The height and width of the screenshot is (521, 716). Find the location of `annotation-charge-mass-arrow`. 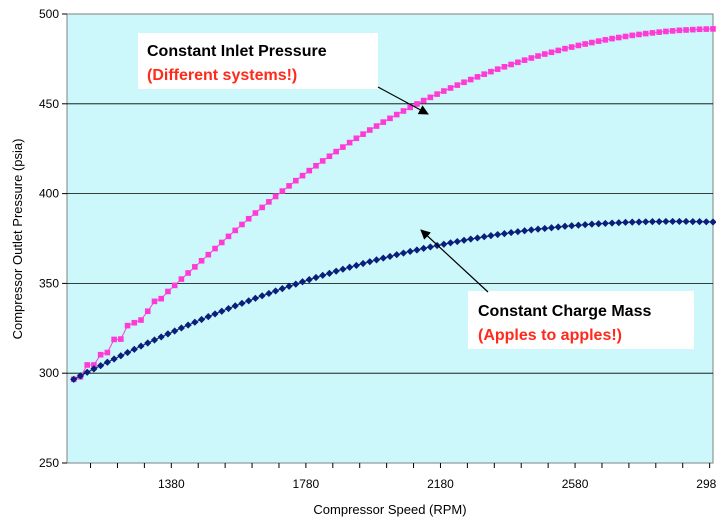

annotation-charge-mass-arrow is located at coordinates (454, 261).